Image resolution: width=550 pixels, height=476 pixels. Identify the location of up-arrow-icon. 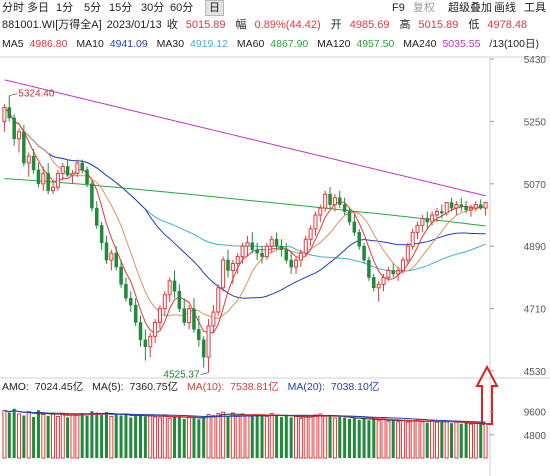
(487, 394).